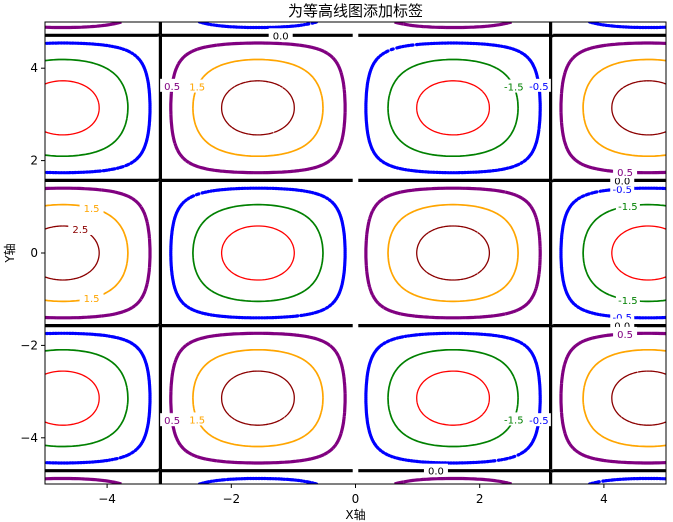 The image size is (673, 522). I want to click on y-tick-label: −4, so click(29, 438).